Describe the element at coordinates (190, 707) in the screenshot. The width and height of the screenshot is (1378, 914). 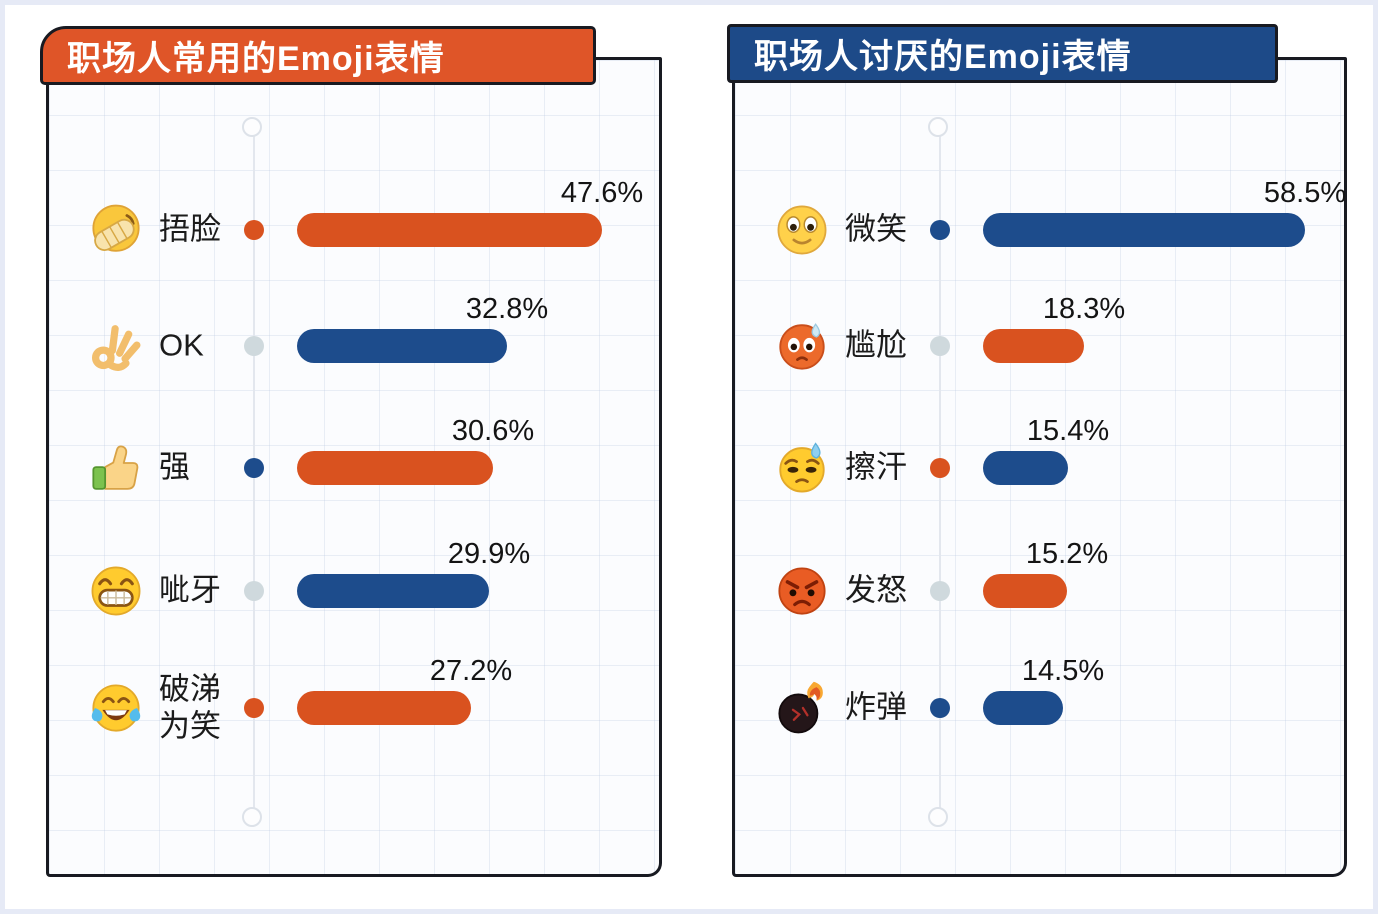
I see `row-label: 破涕为笑` at that location.